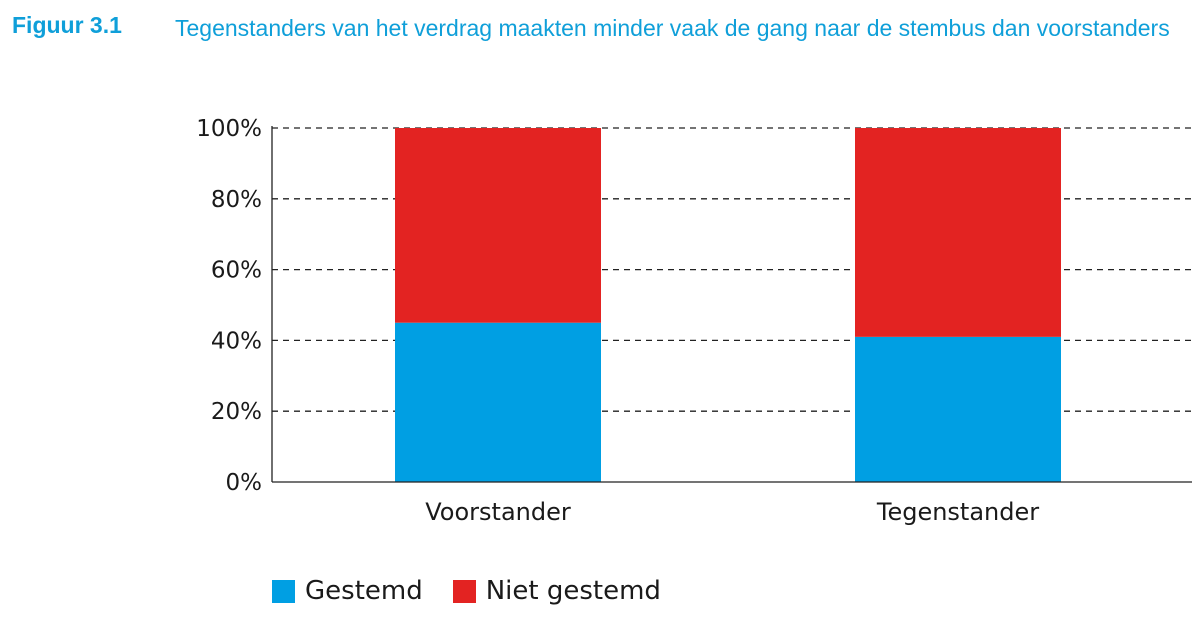 The width and height of the screenshot is (1200, 619). I want to click on y-tick-label-40: 40%, so click(236, 341).